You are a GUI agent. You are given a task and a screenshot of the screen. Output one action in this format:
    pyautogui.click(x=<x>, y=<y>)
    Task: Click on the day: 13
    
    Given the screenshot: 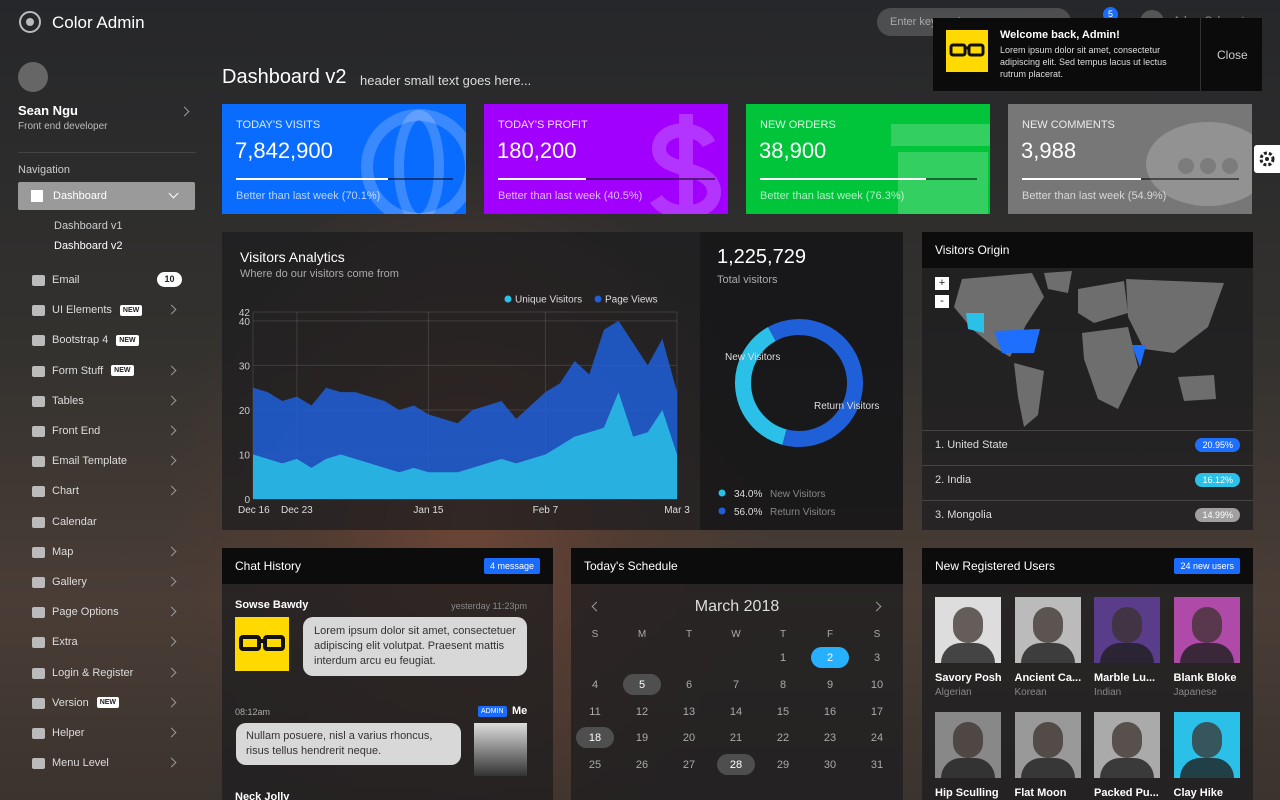 What is the action you would take?
    pyautogui.click(x=689, y=711)
    